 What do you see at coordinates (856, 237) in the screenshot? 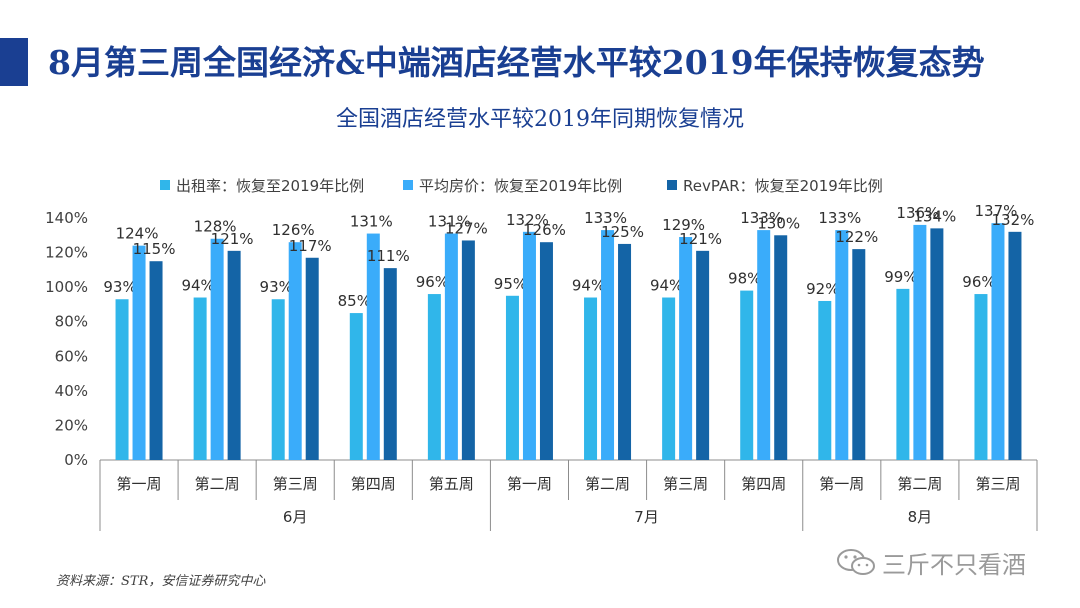
I see `data-label: 122%` at bounding box center [856, 237].